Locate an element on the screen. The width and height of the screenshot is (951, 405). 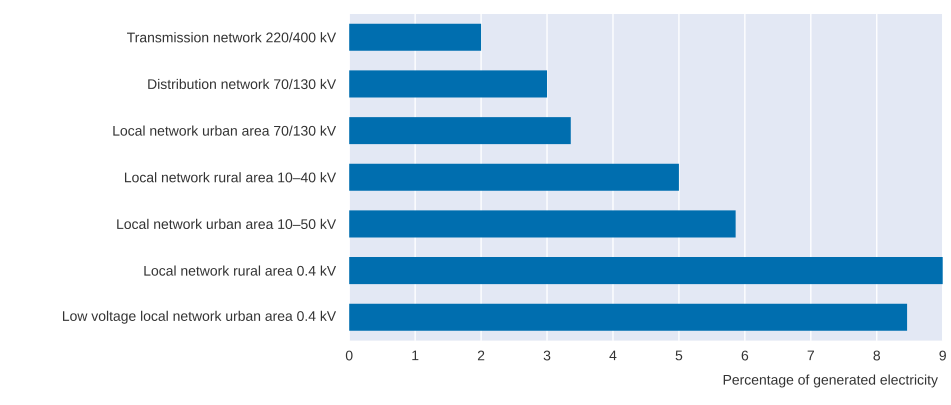
y-tick-label: Low voltage local network urban area 0.4 kV is located at coordinates (199, 317).